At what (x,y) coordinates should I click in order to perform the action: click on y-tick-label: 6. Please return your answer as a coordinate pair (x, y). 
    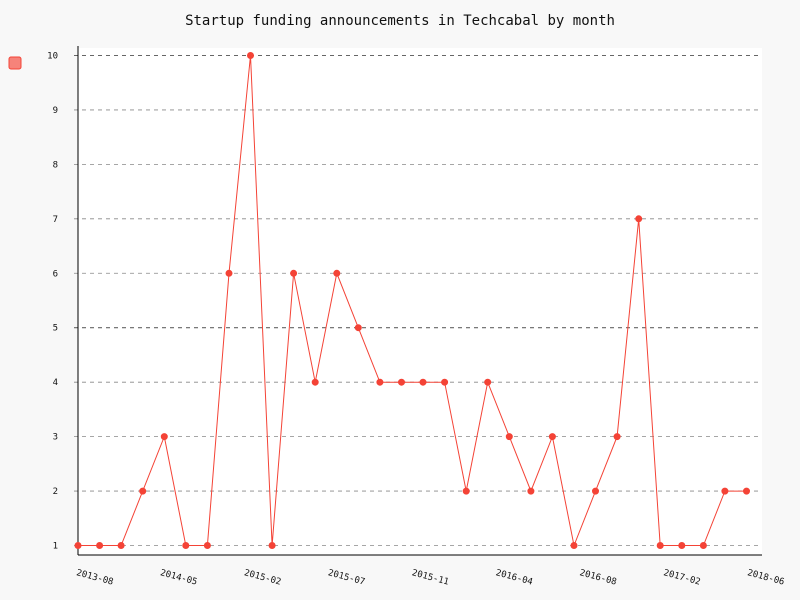
    Looking at the image, I should click on (55, 274).